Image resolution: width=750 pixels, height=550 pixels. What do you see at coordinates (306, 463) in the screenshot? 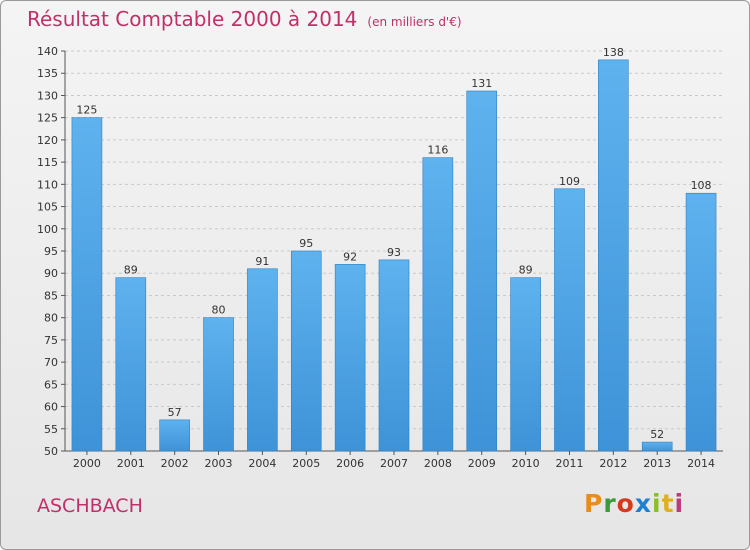
I see `x-tick-label: 2005` at bounding box center [306, 463].